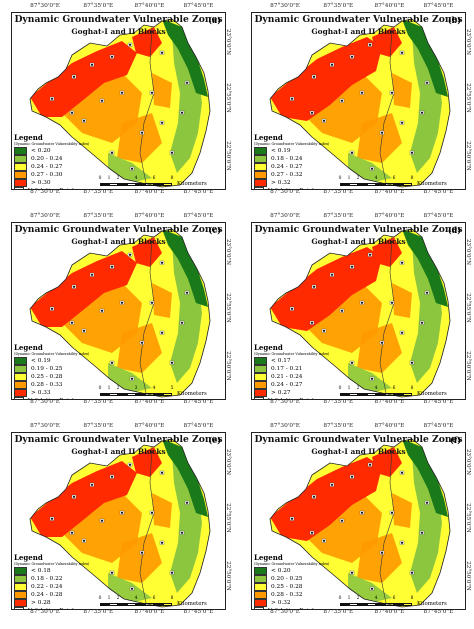  Describe the element at coordinates (292, 188) in the screenshot. I see `legend-label: Validation Points` at that location.